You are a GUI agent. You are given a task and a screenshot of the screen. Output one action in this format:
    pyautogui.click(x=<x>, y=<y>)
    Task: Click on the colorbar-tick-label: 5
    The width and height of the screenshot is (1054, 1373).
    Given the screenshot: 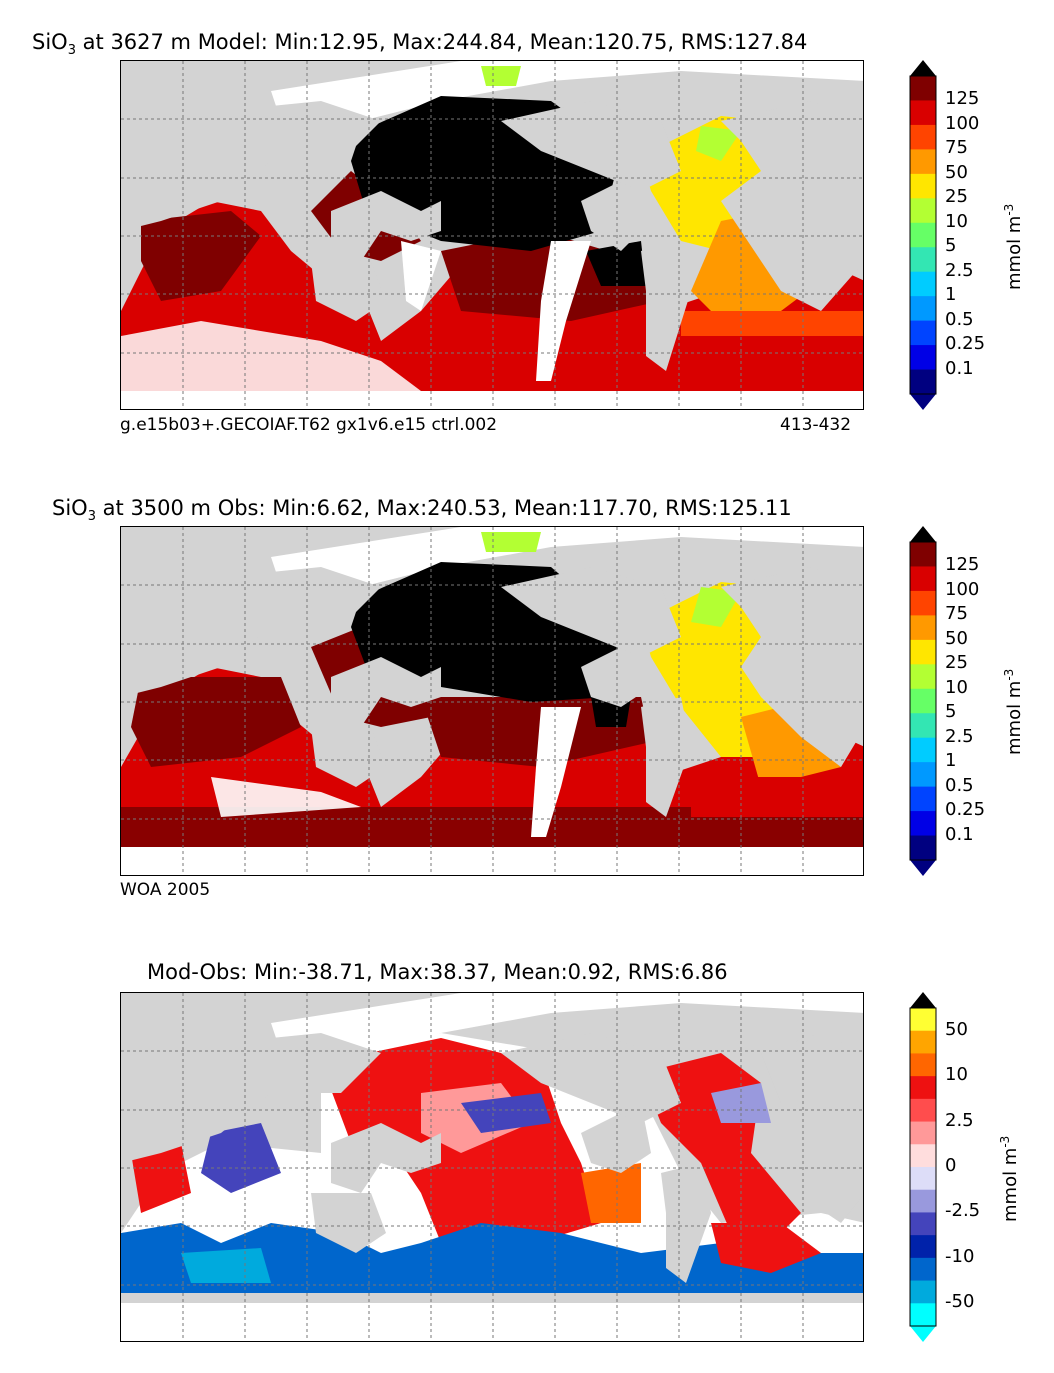 What is the action you would take?
    pyautogui.click(x=951, y=246)
    